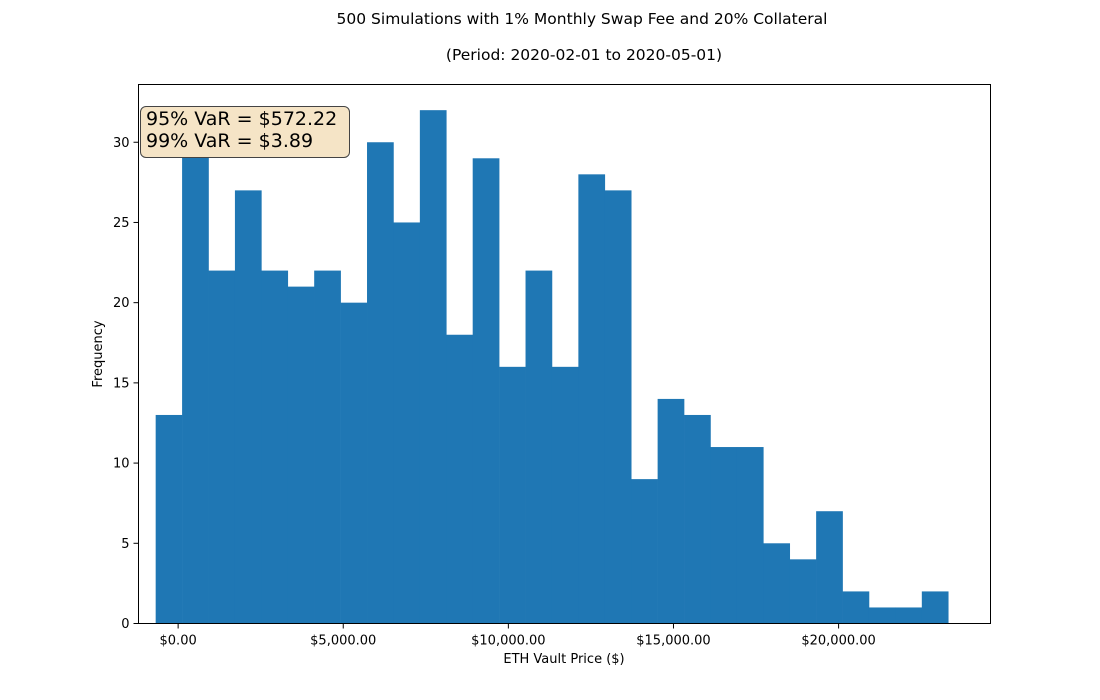 The height and width of the screenshot is (700, 1100). What do you see at coordinates (343, 641) in the screenshot?
I see `x-tick-label: $5,000.00` at bounding box center [343, 641].